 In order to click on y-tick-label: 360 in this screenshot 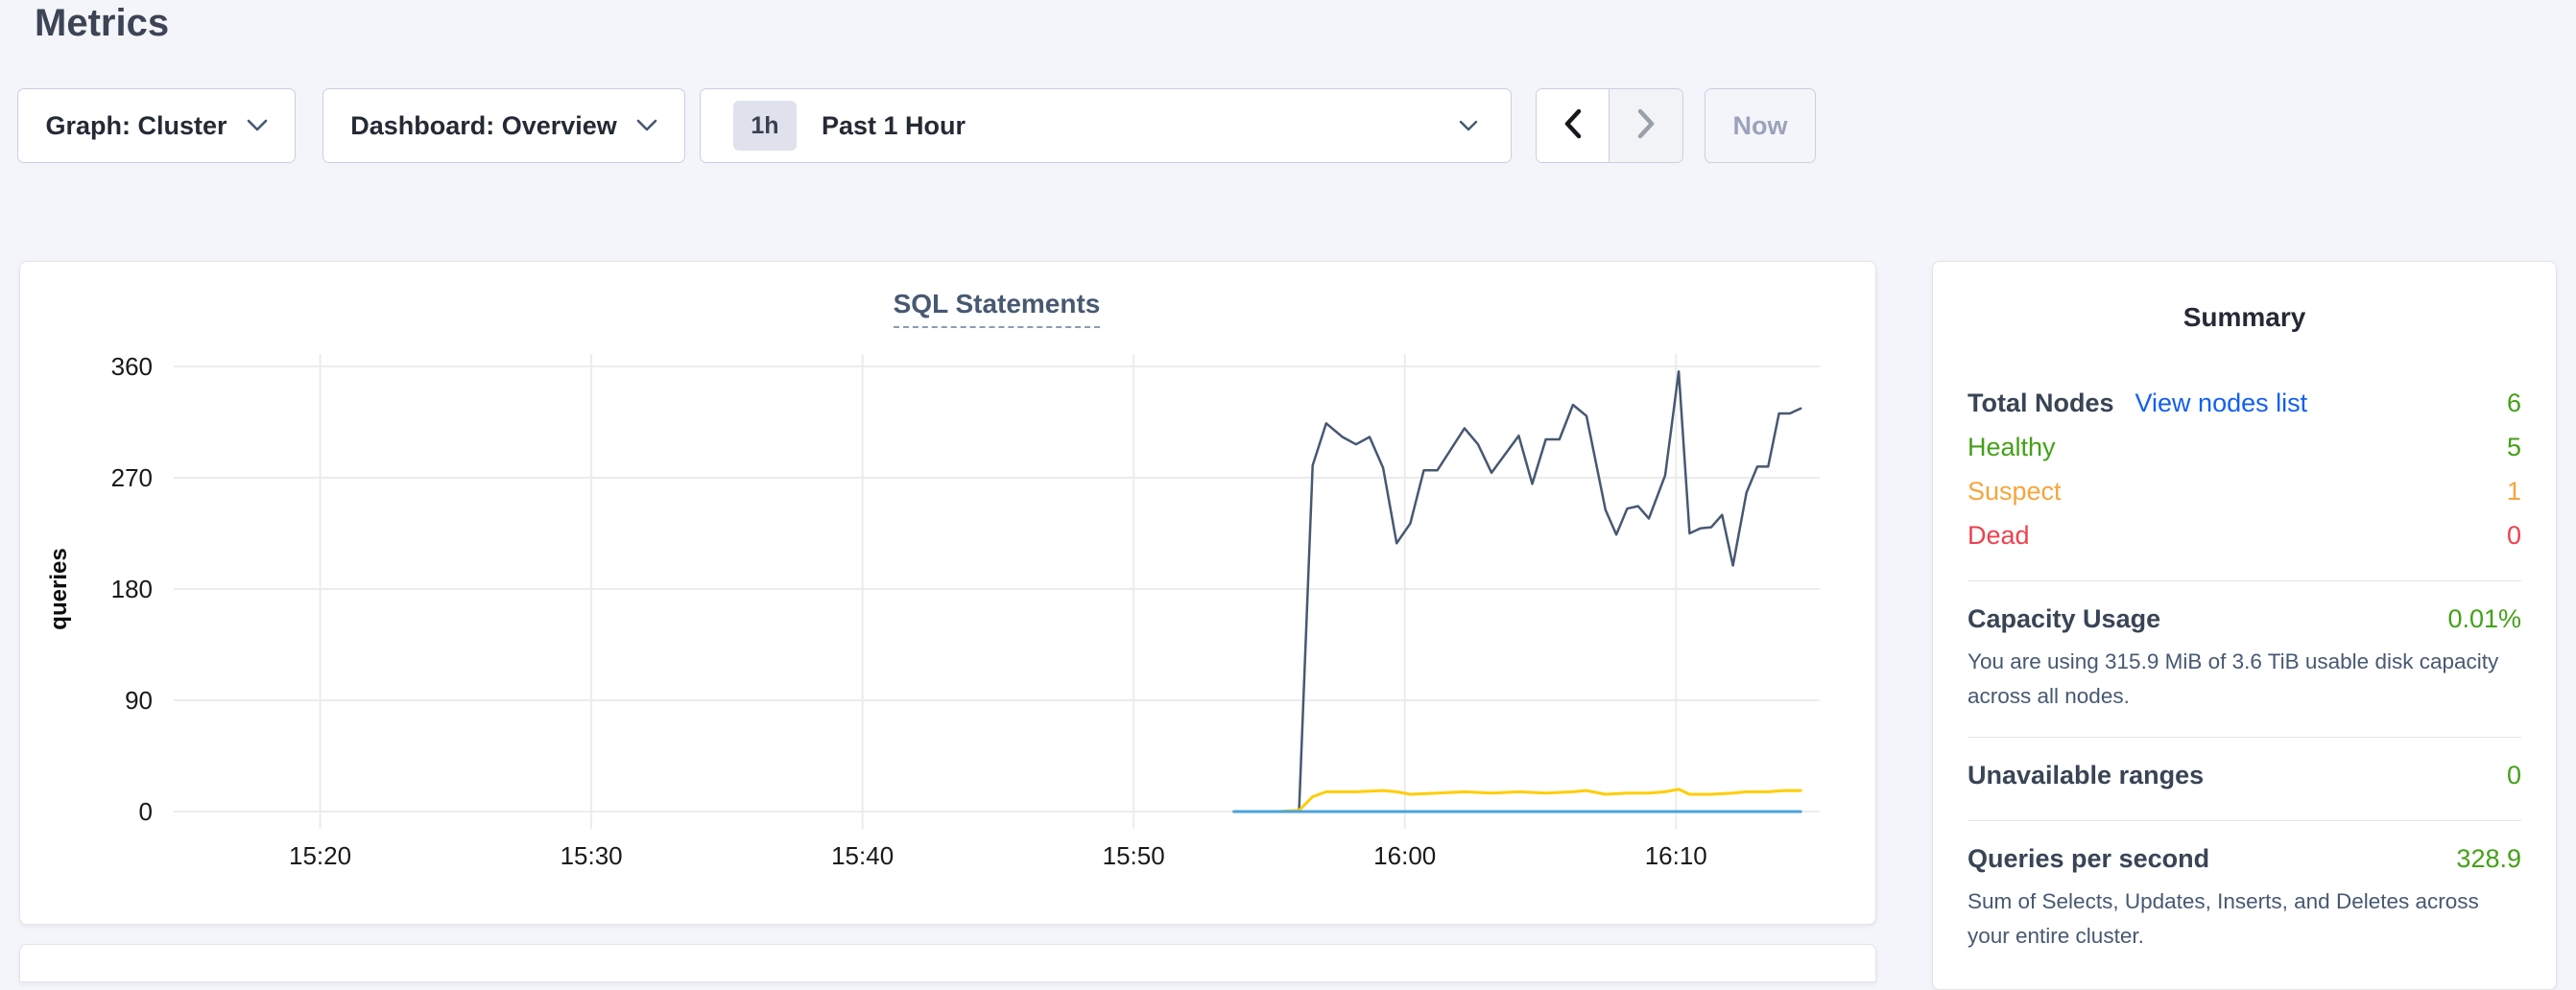, I will do `click(132, 366)`.